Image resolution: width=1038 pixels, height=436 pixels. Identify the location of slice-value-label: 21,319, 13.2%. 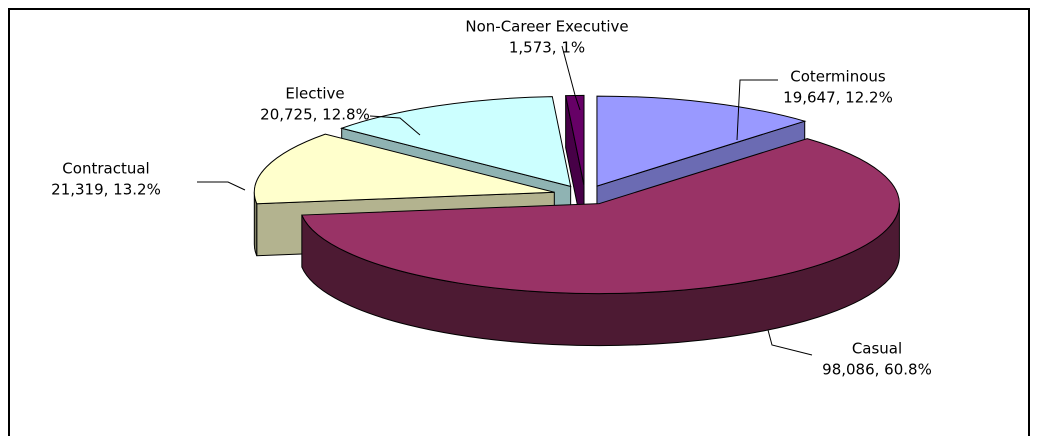
(106, 190).